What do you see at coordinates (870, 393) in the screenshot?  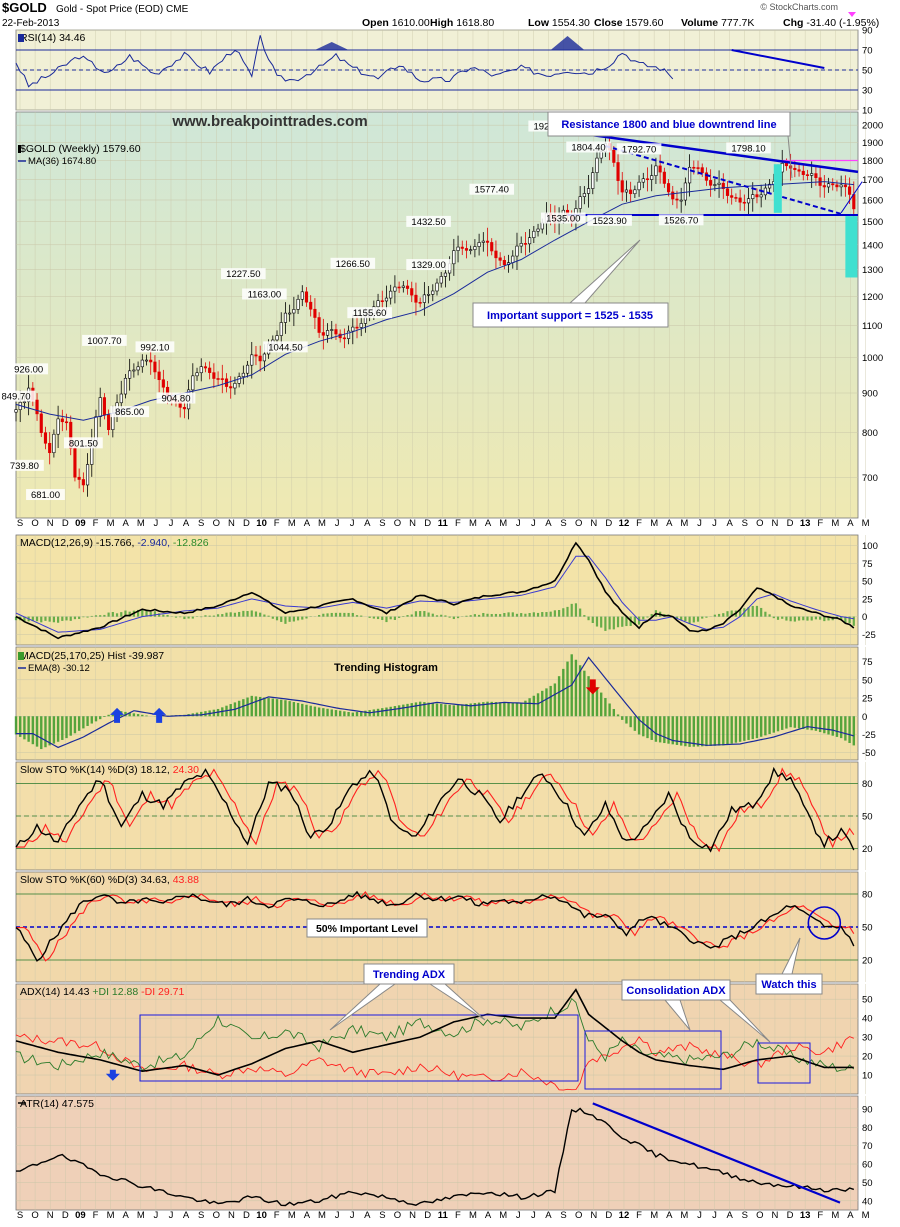 I see `y-tick-label: 900` at bounding box center [870, 393].